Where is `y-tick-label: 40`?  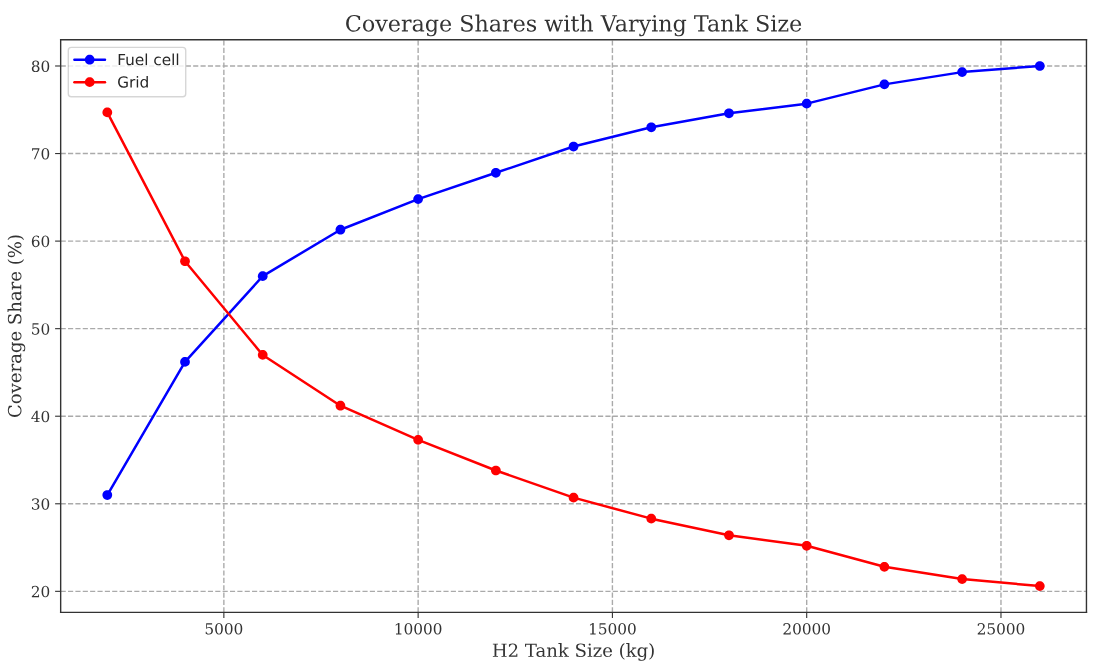
y-tick-label: 40 is located at coordinates (40, 416).